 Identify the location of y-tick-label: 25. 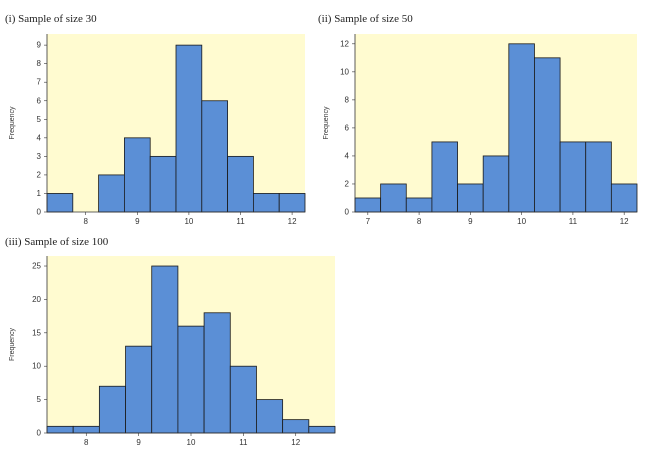
(36, 266).